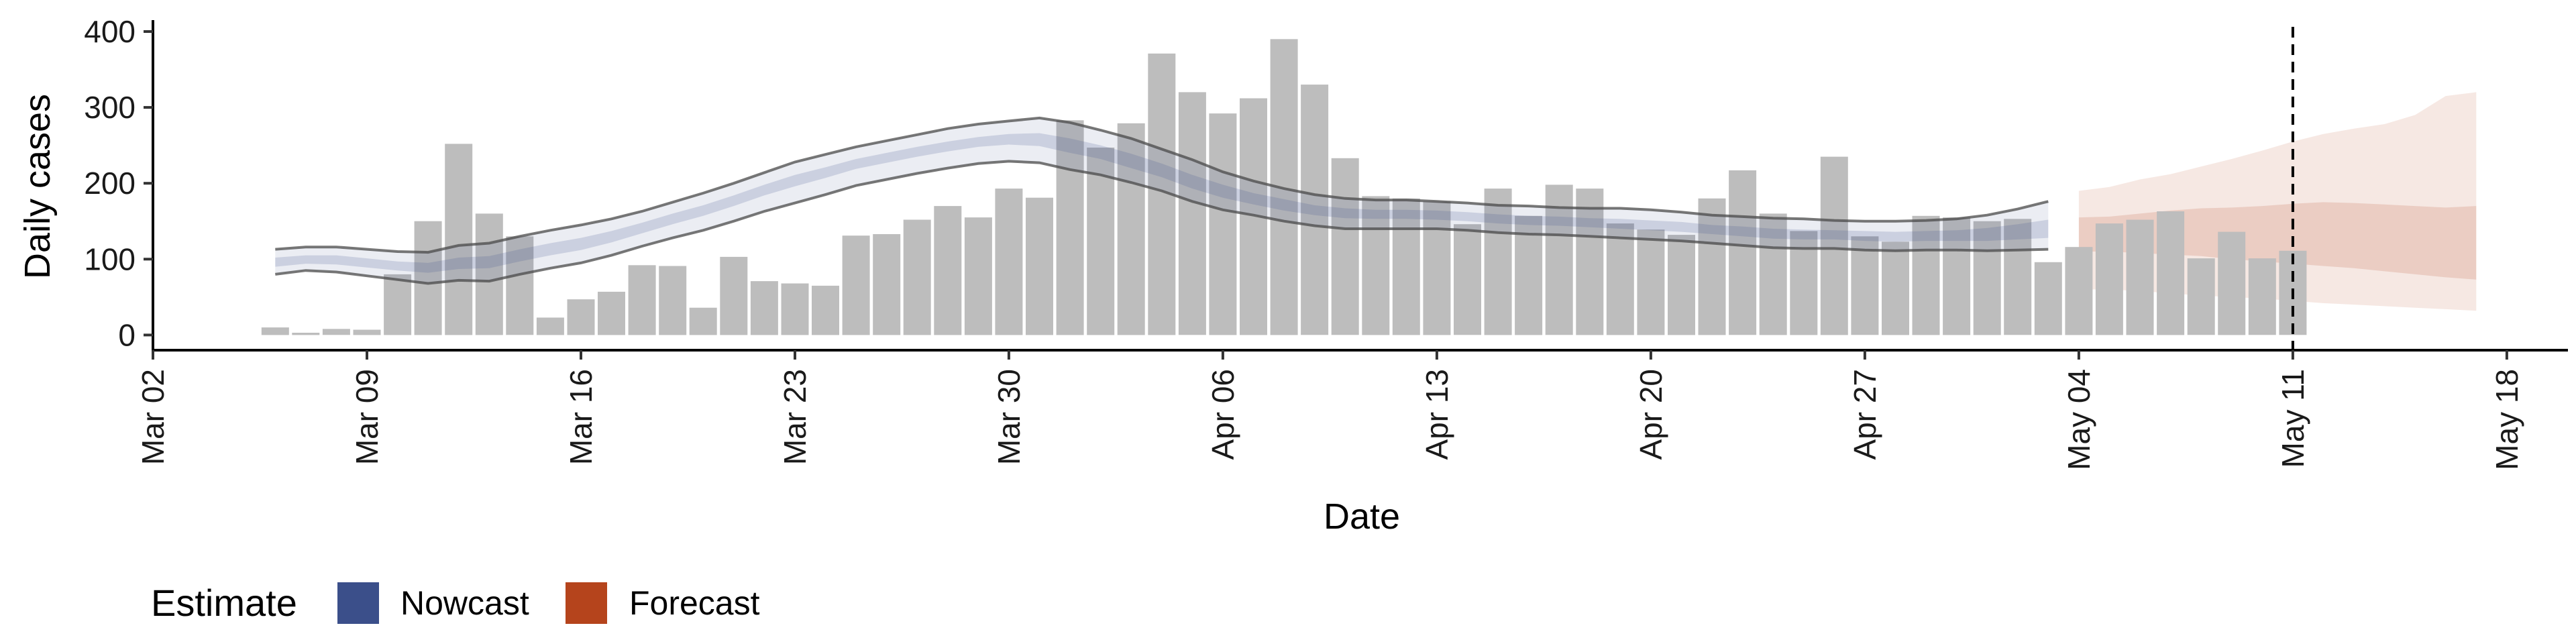 This screenshot has width=2576, height=644. What do you see at coordinates (1222, 414) in the screenshot?
I see `x-tick-label: Apr 06` at bounding box center [1222, 414].